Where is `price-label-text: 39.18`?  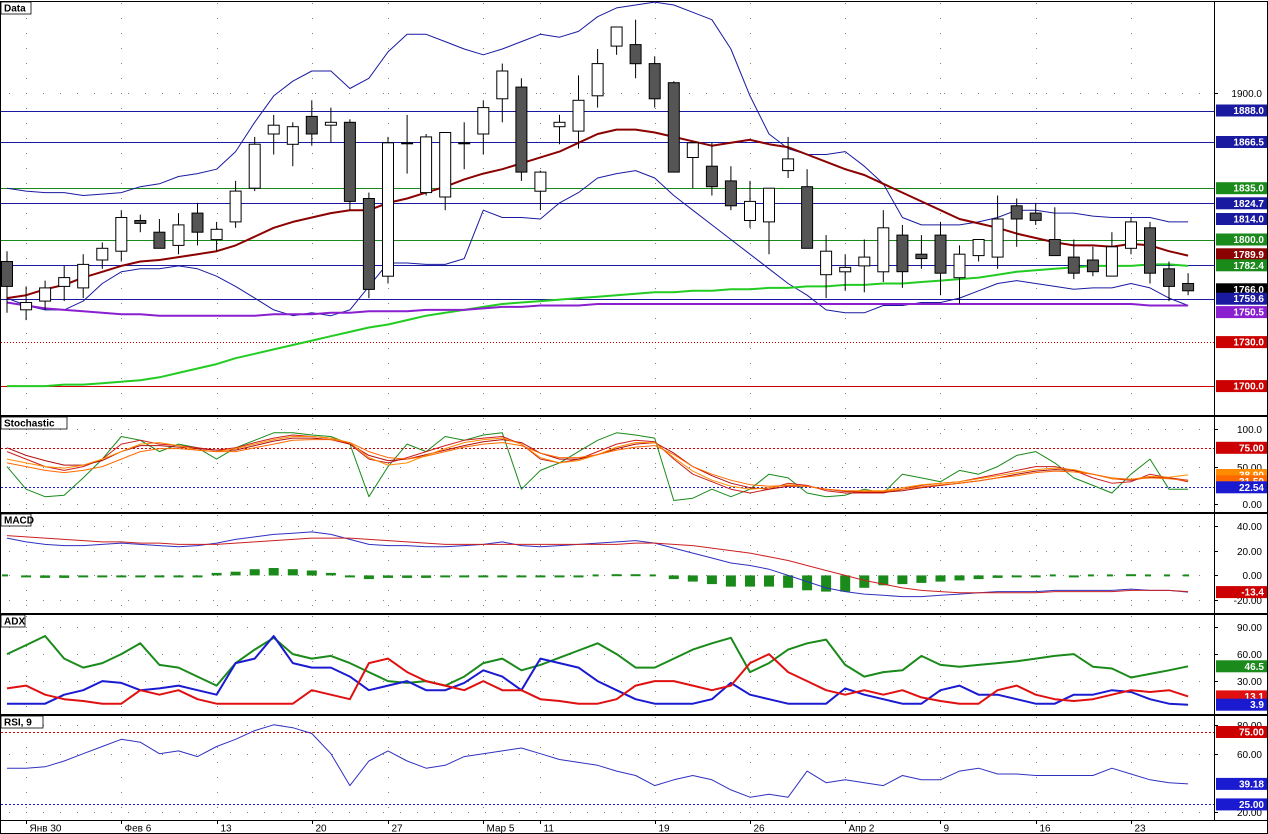
price-label-text: 39.18 is located at coordinates (1251, 784).